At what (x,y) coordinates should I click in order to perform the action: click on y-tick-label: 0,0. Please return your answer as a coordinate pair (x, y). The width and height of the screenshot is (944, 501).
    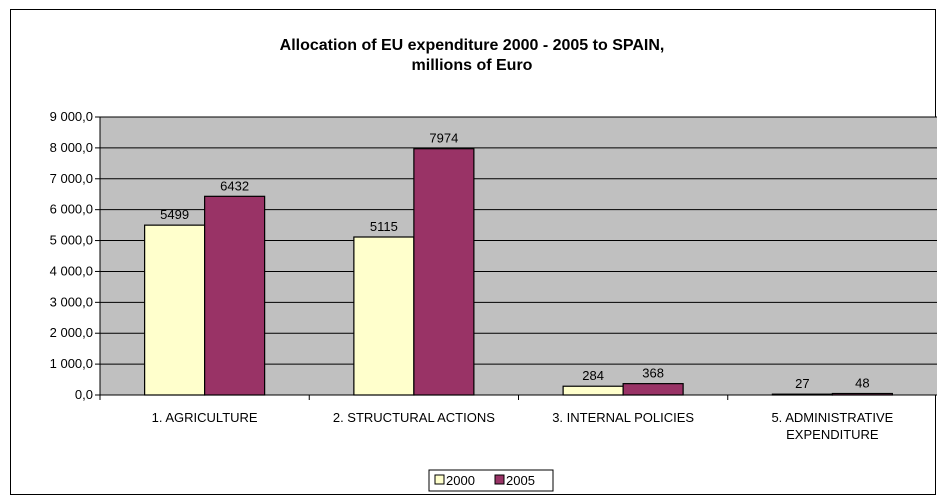
    Looking at the image, I should click on (84, 394).